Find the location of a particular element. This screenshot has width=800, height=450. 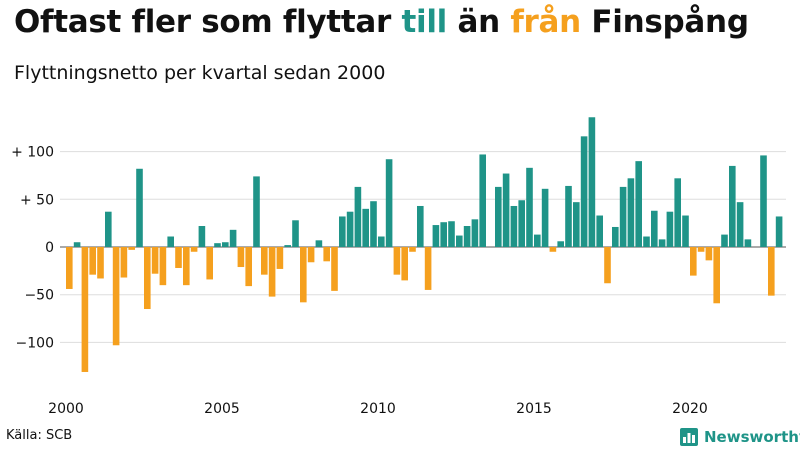

bar-chart-logo-icon is located at coordinates (689, 437).